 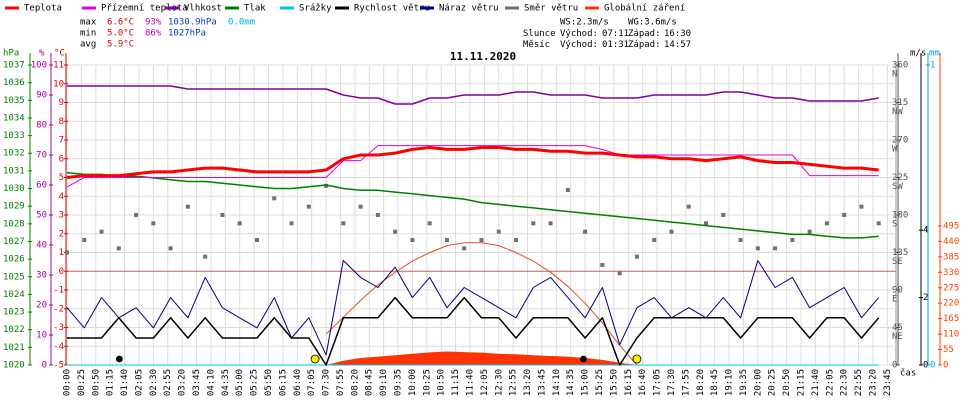 I want to click on compass-label: W, so click(x=895, y=150).